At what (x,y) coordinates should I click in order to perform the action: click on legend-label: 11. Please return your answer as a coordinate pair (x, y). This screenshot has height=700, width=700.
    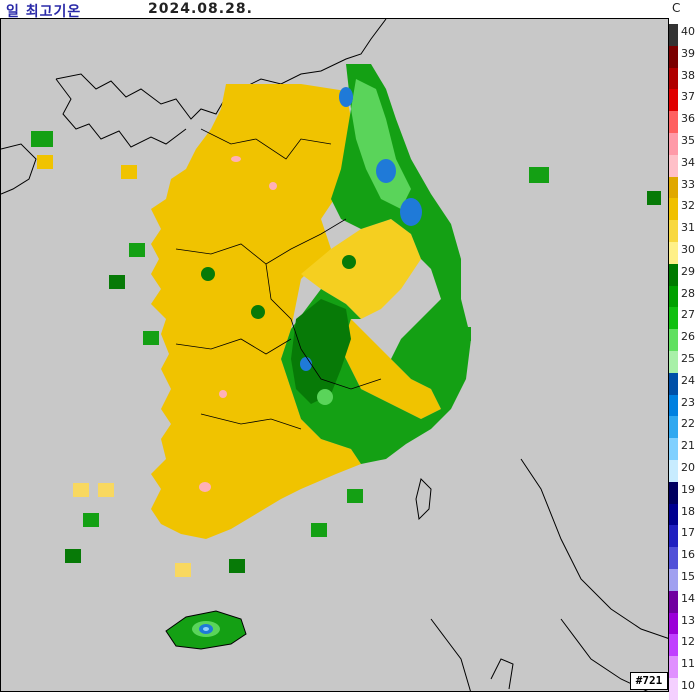
    Looking at the image, I should click on (688, 664).